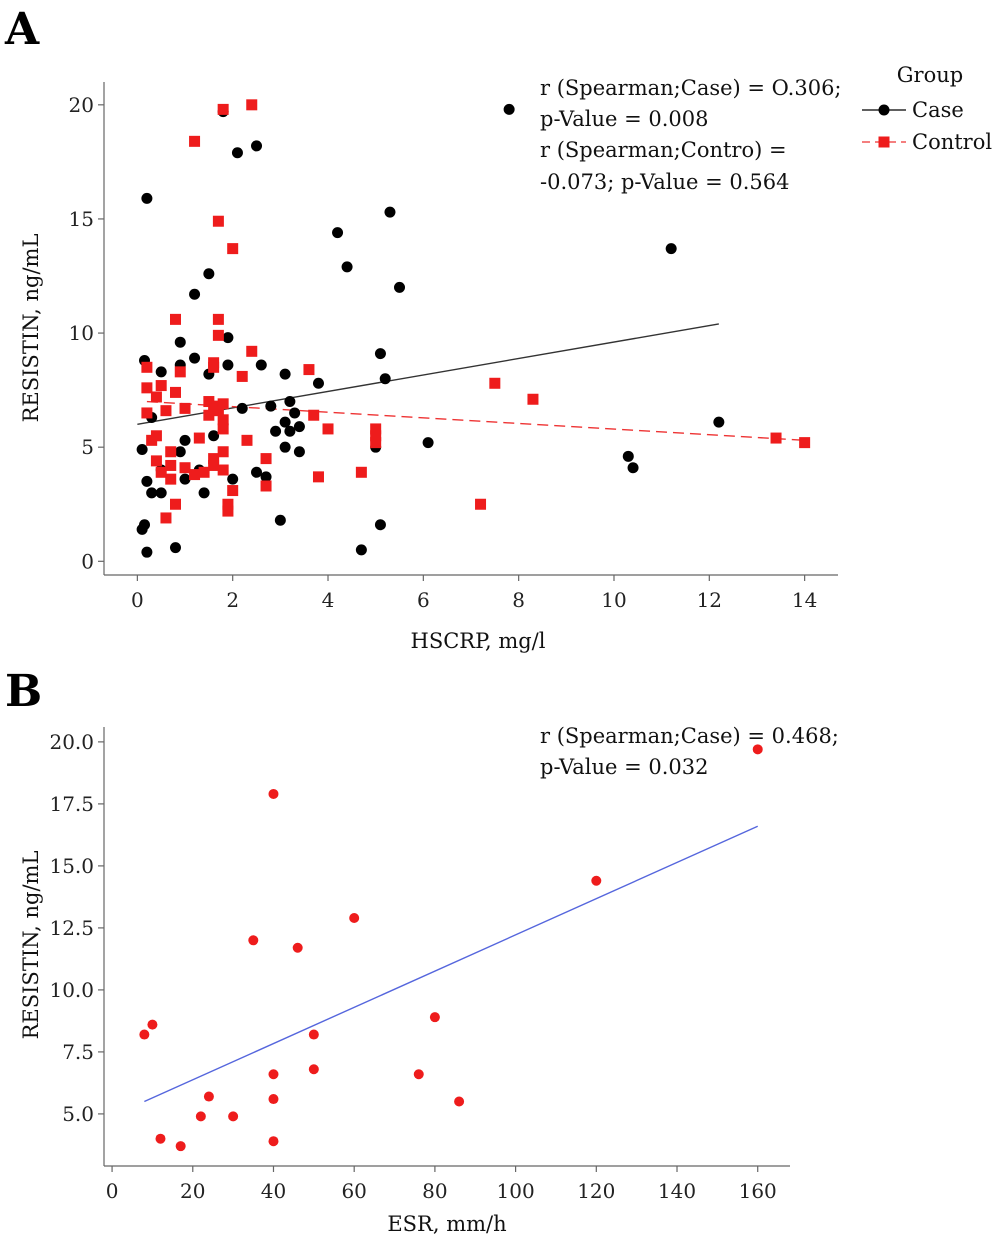  What do you see at coordinates (804, 600) in the screenshot?
I see `panel-a-x-tick-label: 14` at bounding box center [804, 600].